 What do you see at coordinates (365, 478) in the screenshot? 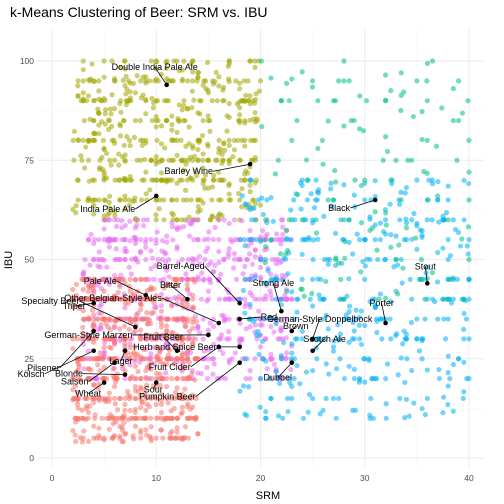
I see `x-tick-label: 30` at bounding box center [365, 478].